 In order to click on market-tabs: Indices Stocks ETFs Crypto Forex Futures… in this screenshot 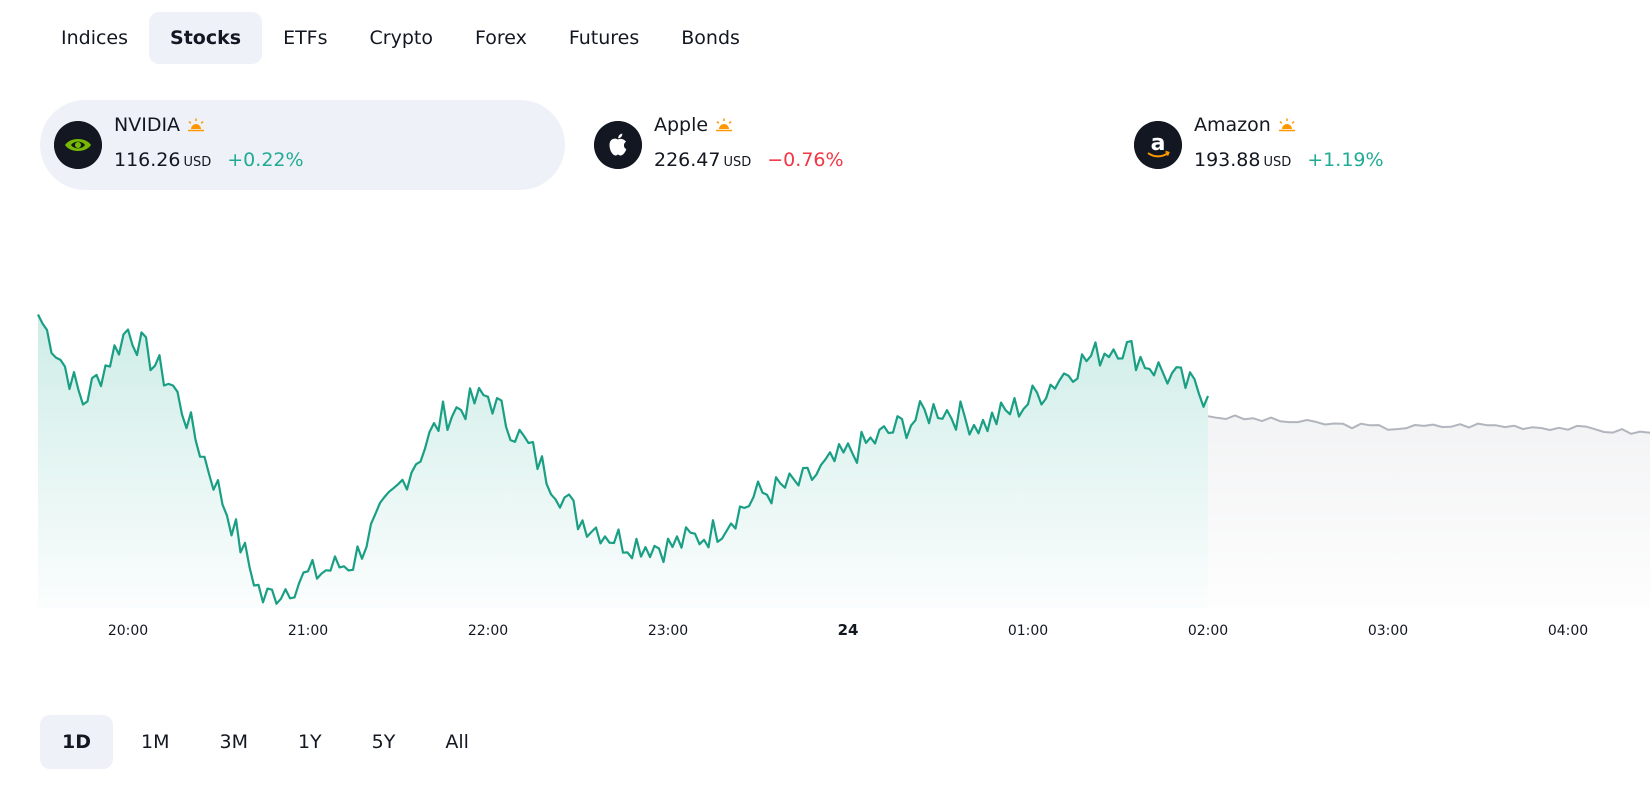, I will do `click(400, 38)`.